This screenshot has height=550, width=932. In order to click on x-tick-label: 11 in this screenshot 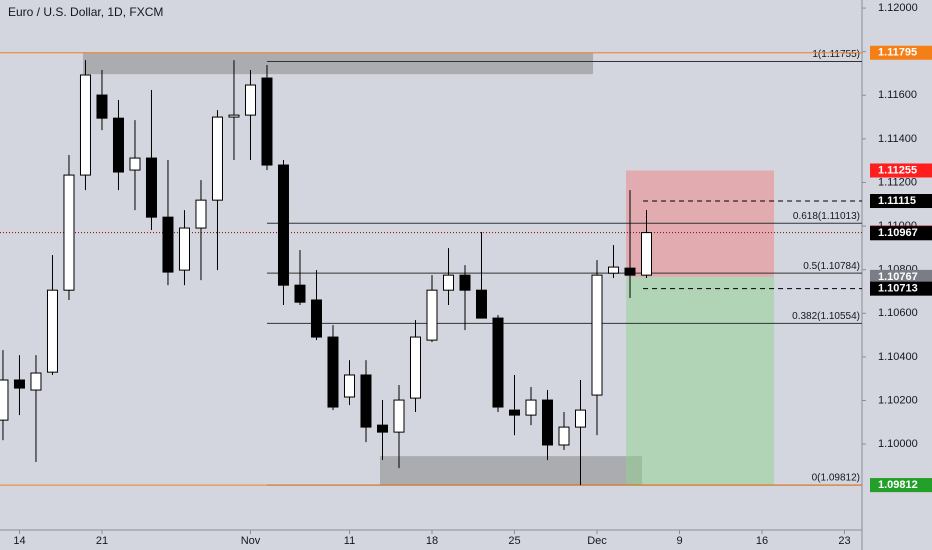, I will do `click(349, 541)`.